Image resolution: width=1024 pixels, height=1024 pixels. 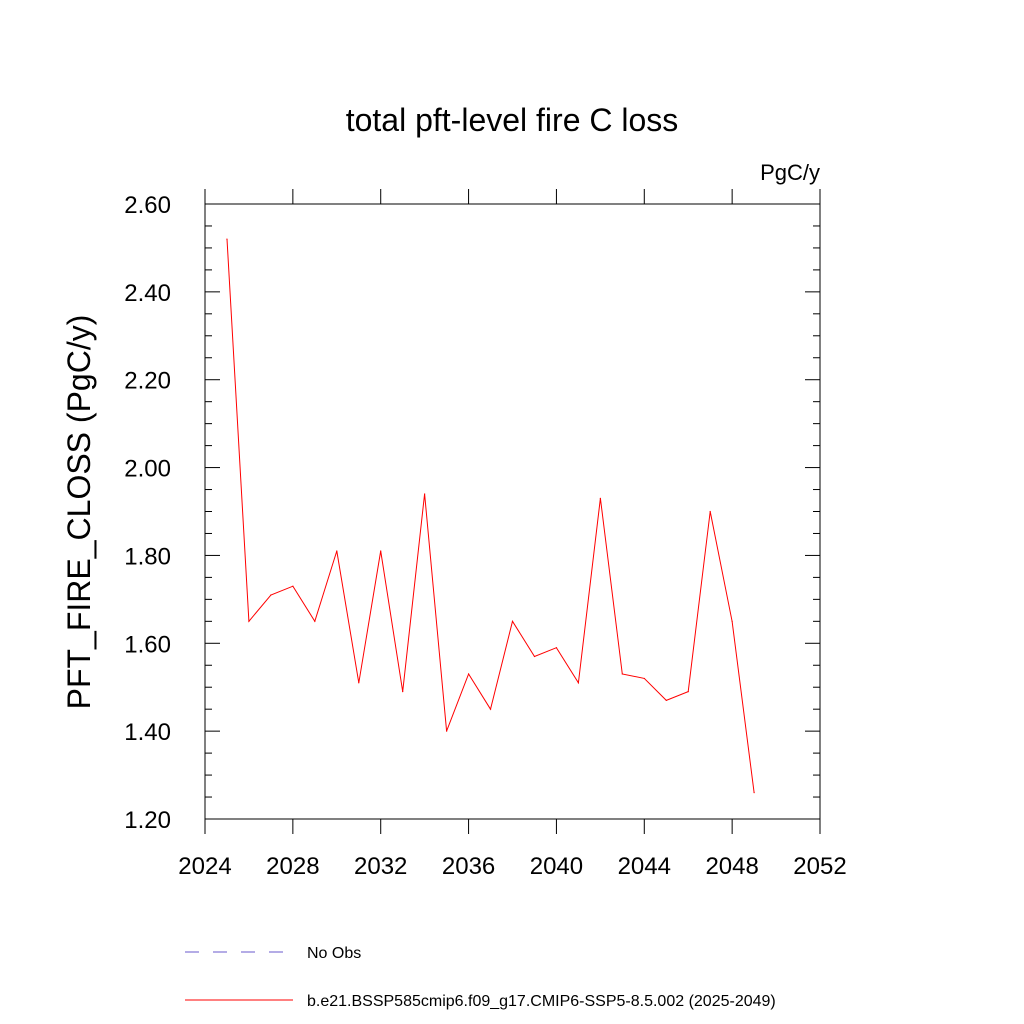 What do you see at coordinates (556, 866) in the screenshot?
I see `x-tick-label: 2040` at bounding box center [556, 866].